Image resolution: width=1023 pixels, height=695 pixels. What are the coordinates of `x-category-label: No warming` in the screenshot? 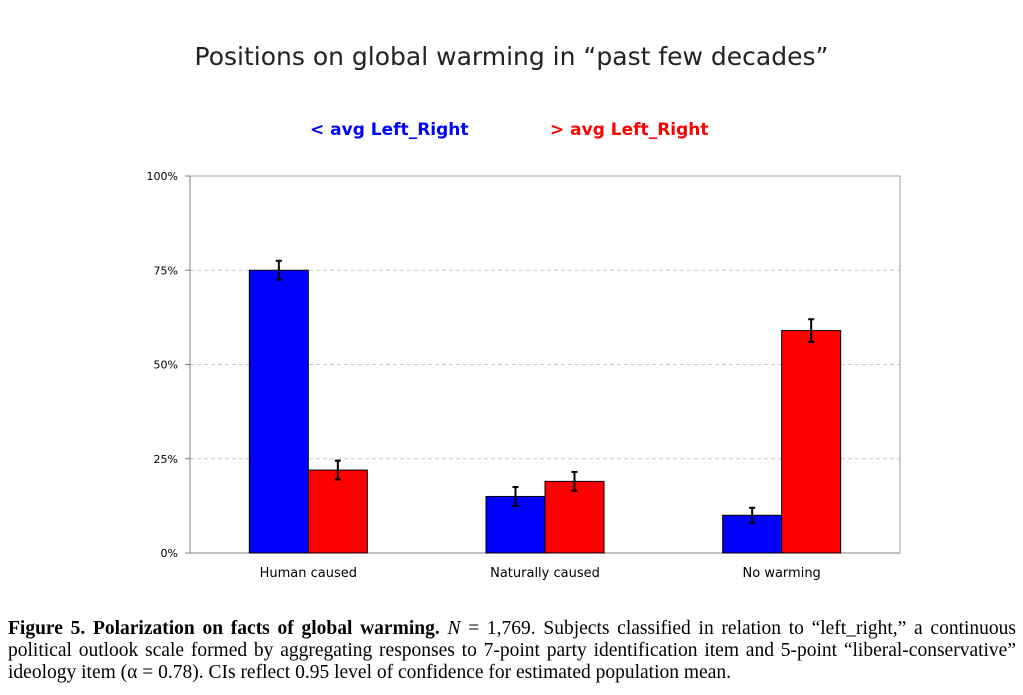 It's located at (782, 573).